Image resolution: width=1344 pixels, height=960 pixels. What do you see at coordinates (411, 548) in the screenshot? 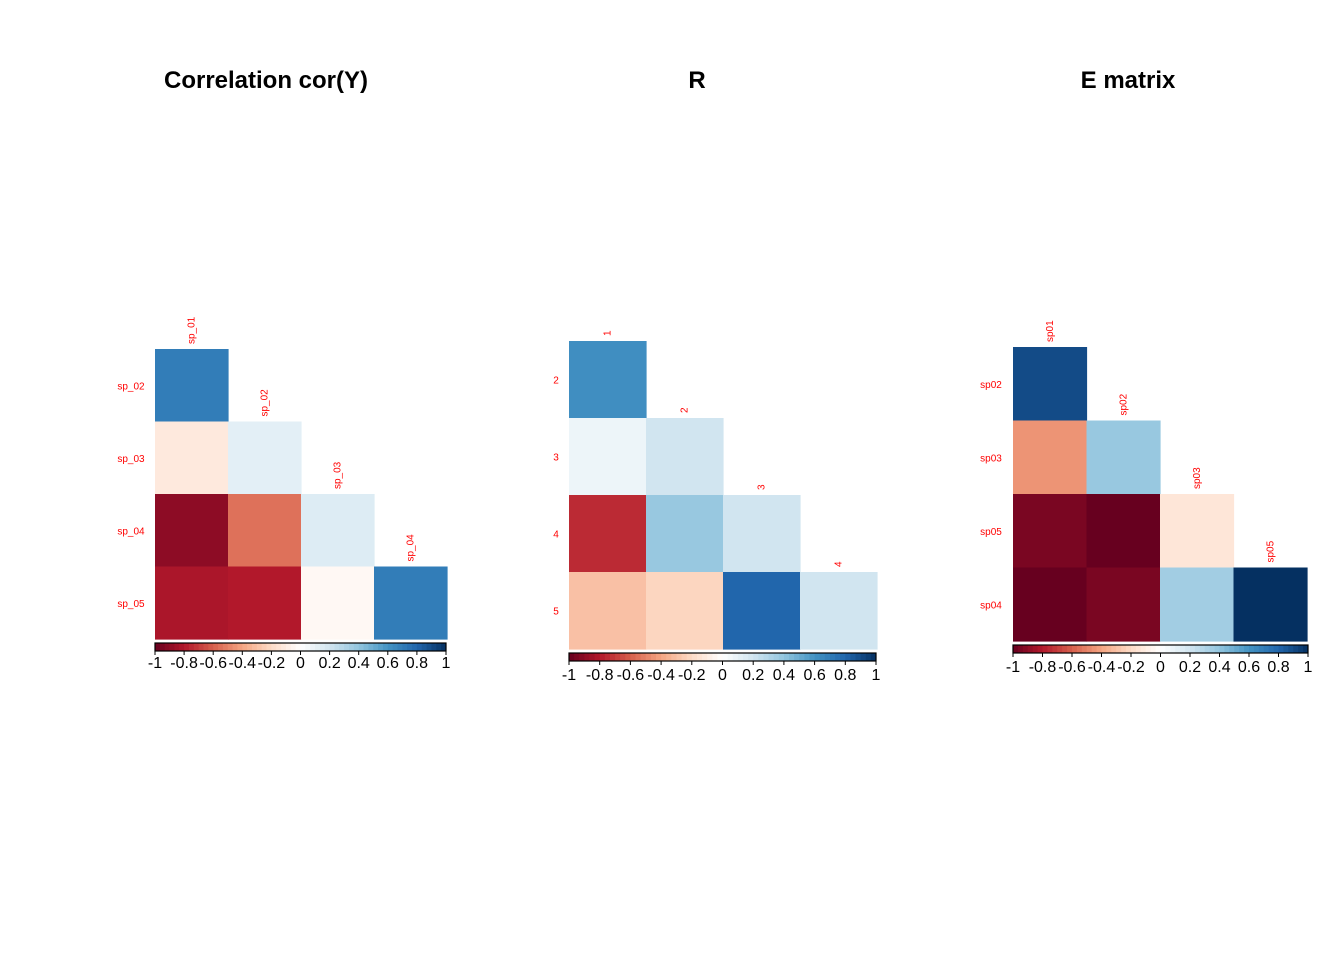
I see `column-label: sp_04` at bounding box center [411, 548].